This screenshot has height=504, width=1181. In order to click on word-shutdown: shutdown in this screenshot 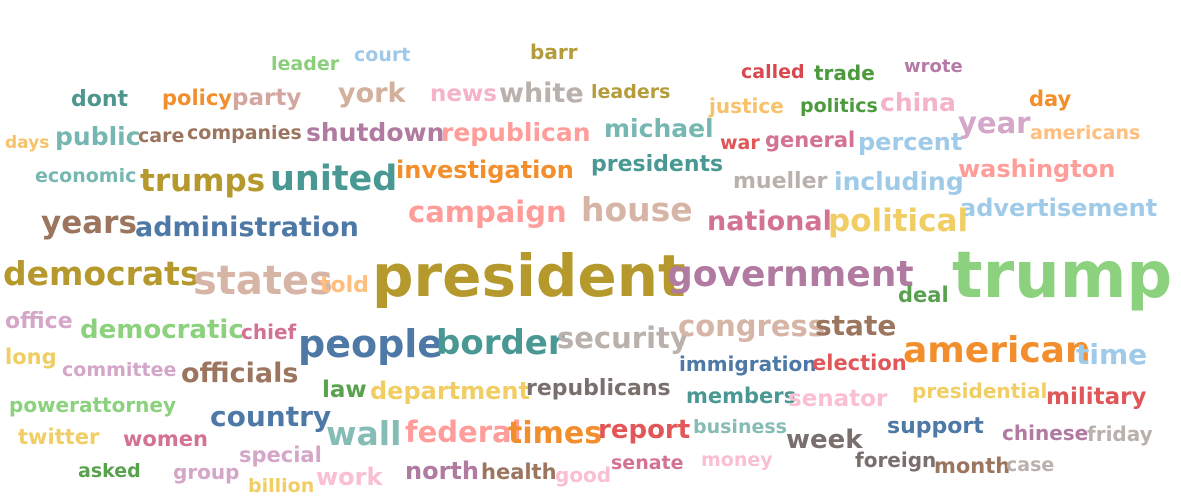, I will do `click(375, 132)`.